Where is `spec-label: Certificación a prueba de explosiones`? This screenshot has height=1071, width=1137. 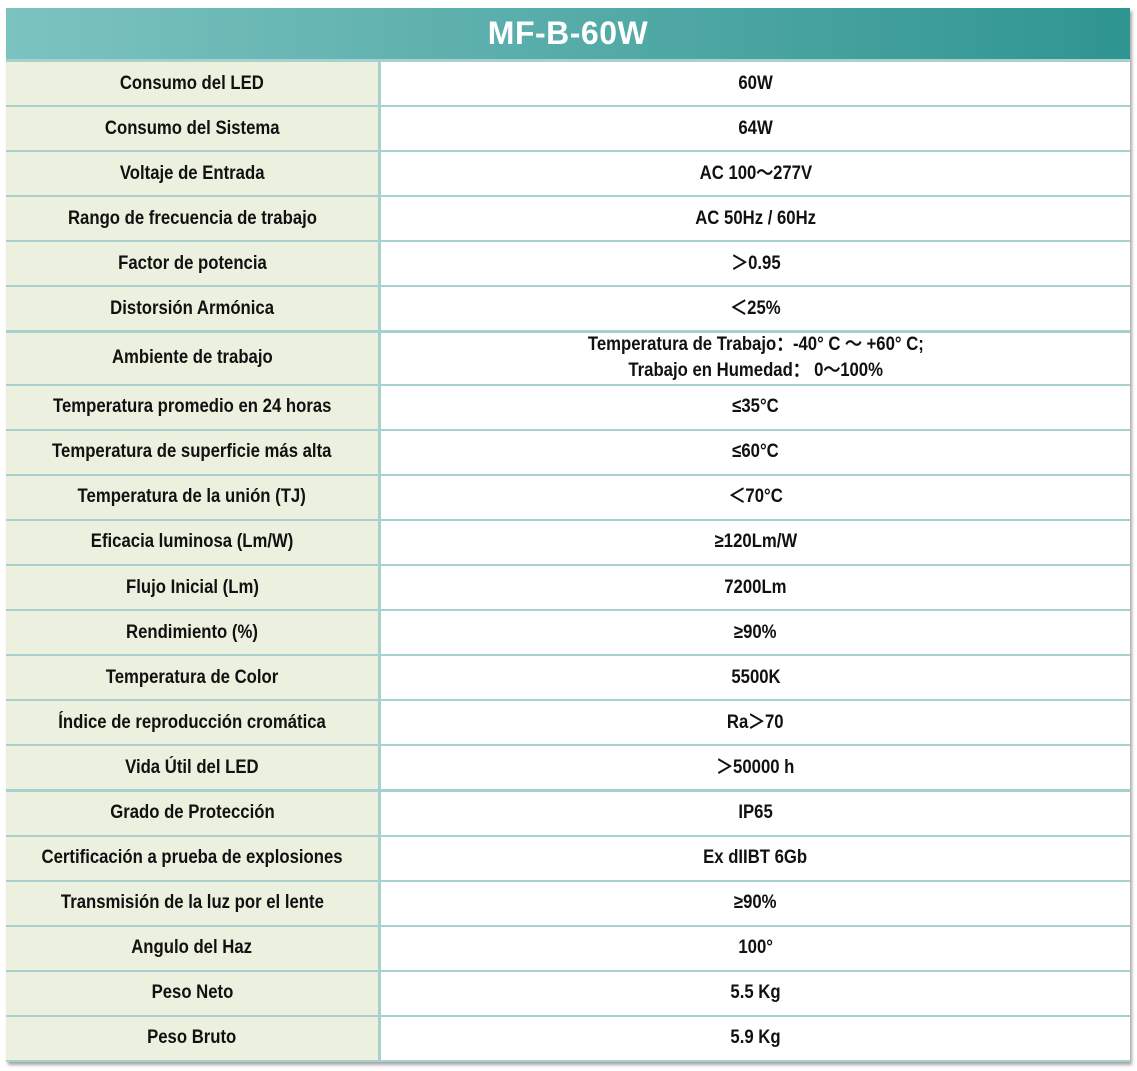
spec-label: Certificación a prueba de explosiones is located at coordinates (192, 858).